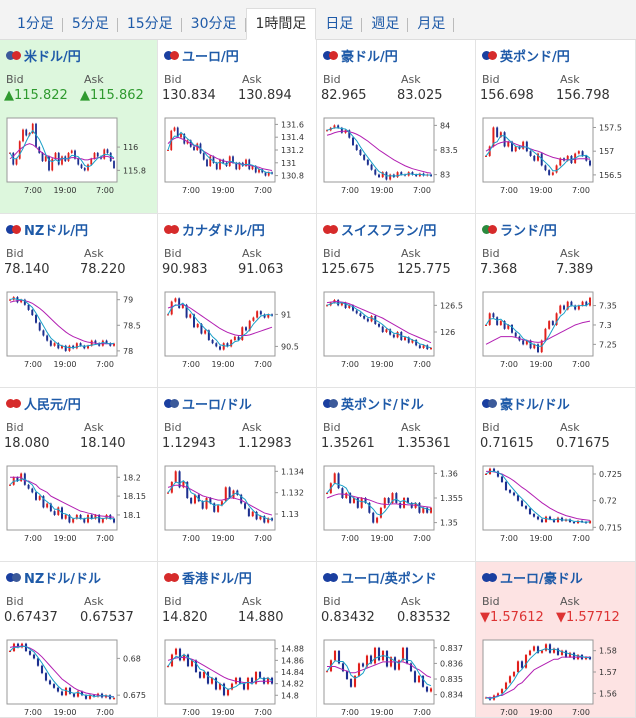  Describe the element at coordinates (79, 677) in the screenshot. I see `price-chart: 0.68 0.675 7:00 19:00 7:00` at that location.